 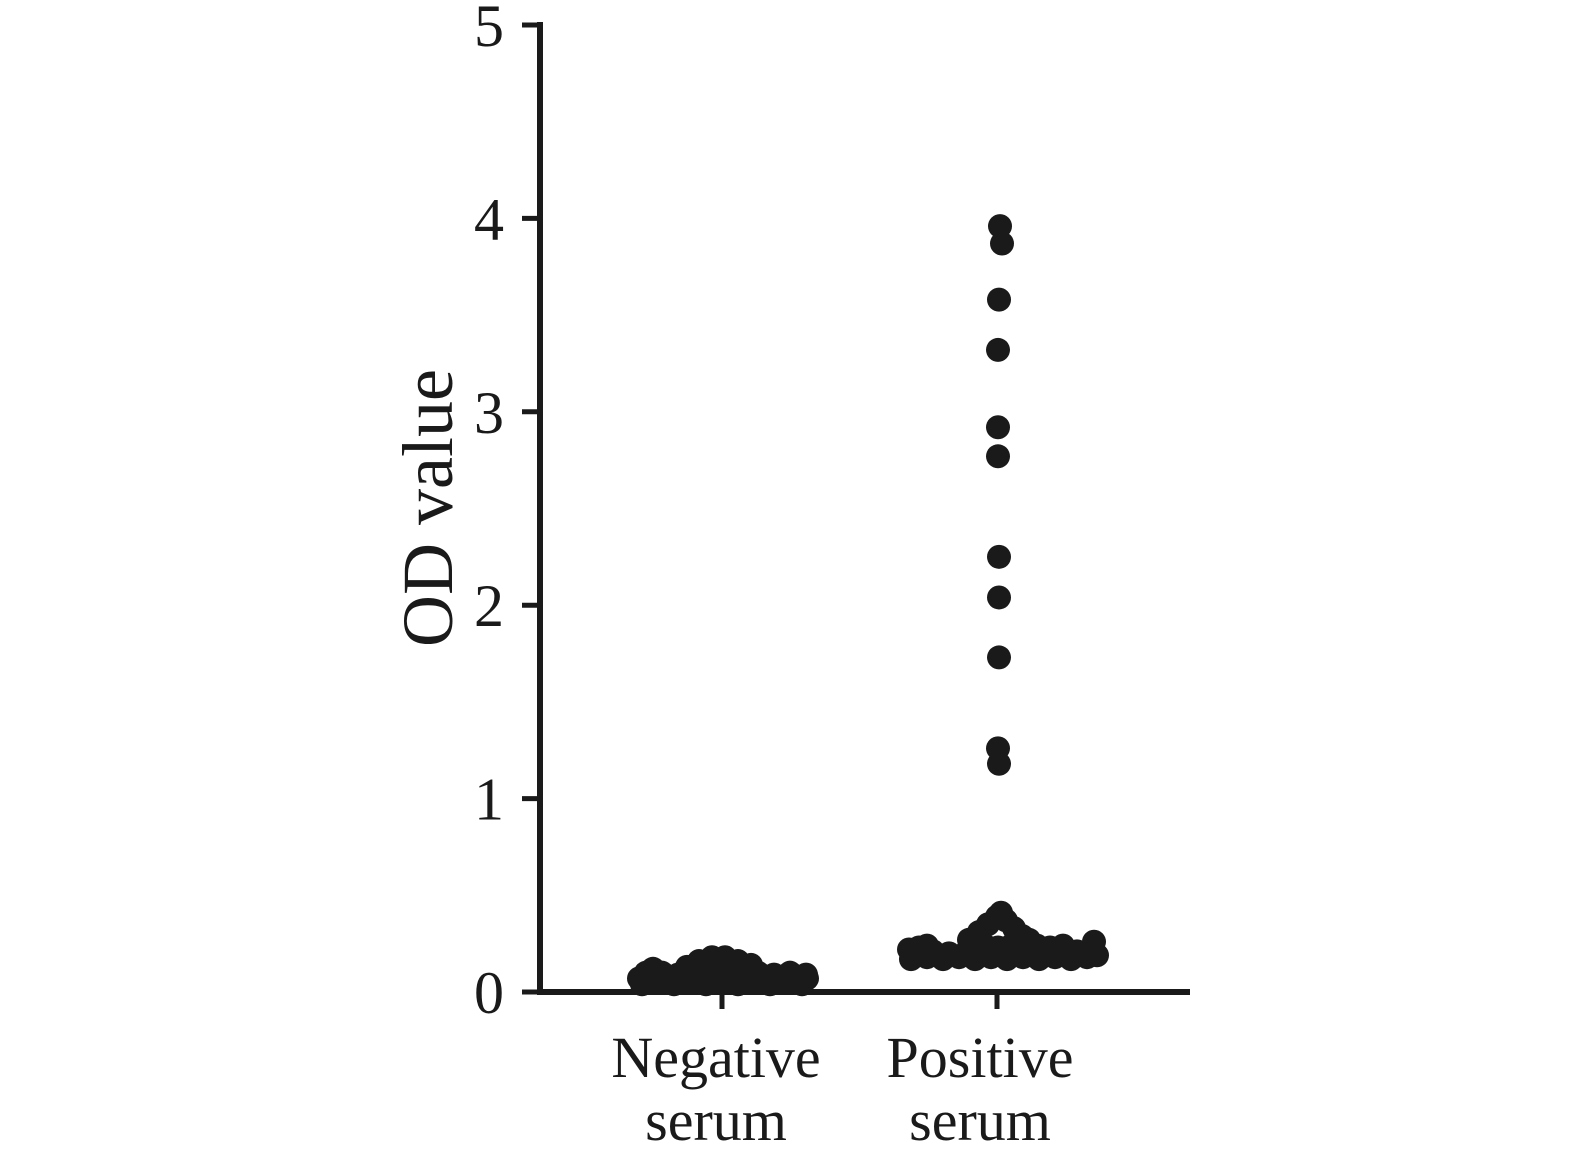 I want to click on y-tick-label-0: 0, so click(x=489, y=993).